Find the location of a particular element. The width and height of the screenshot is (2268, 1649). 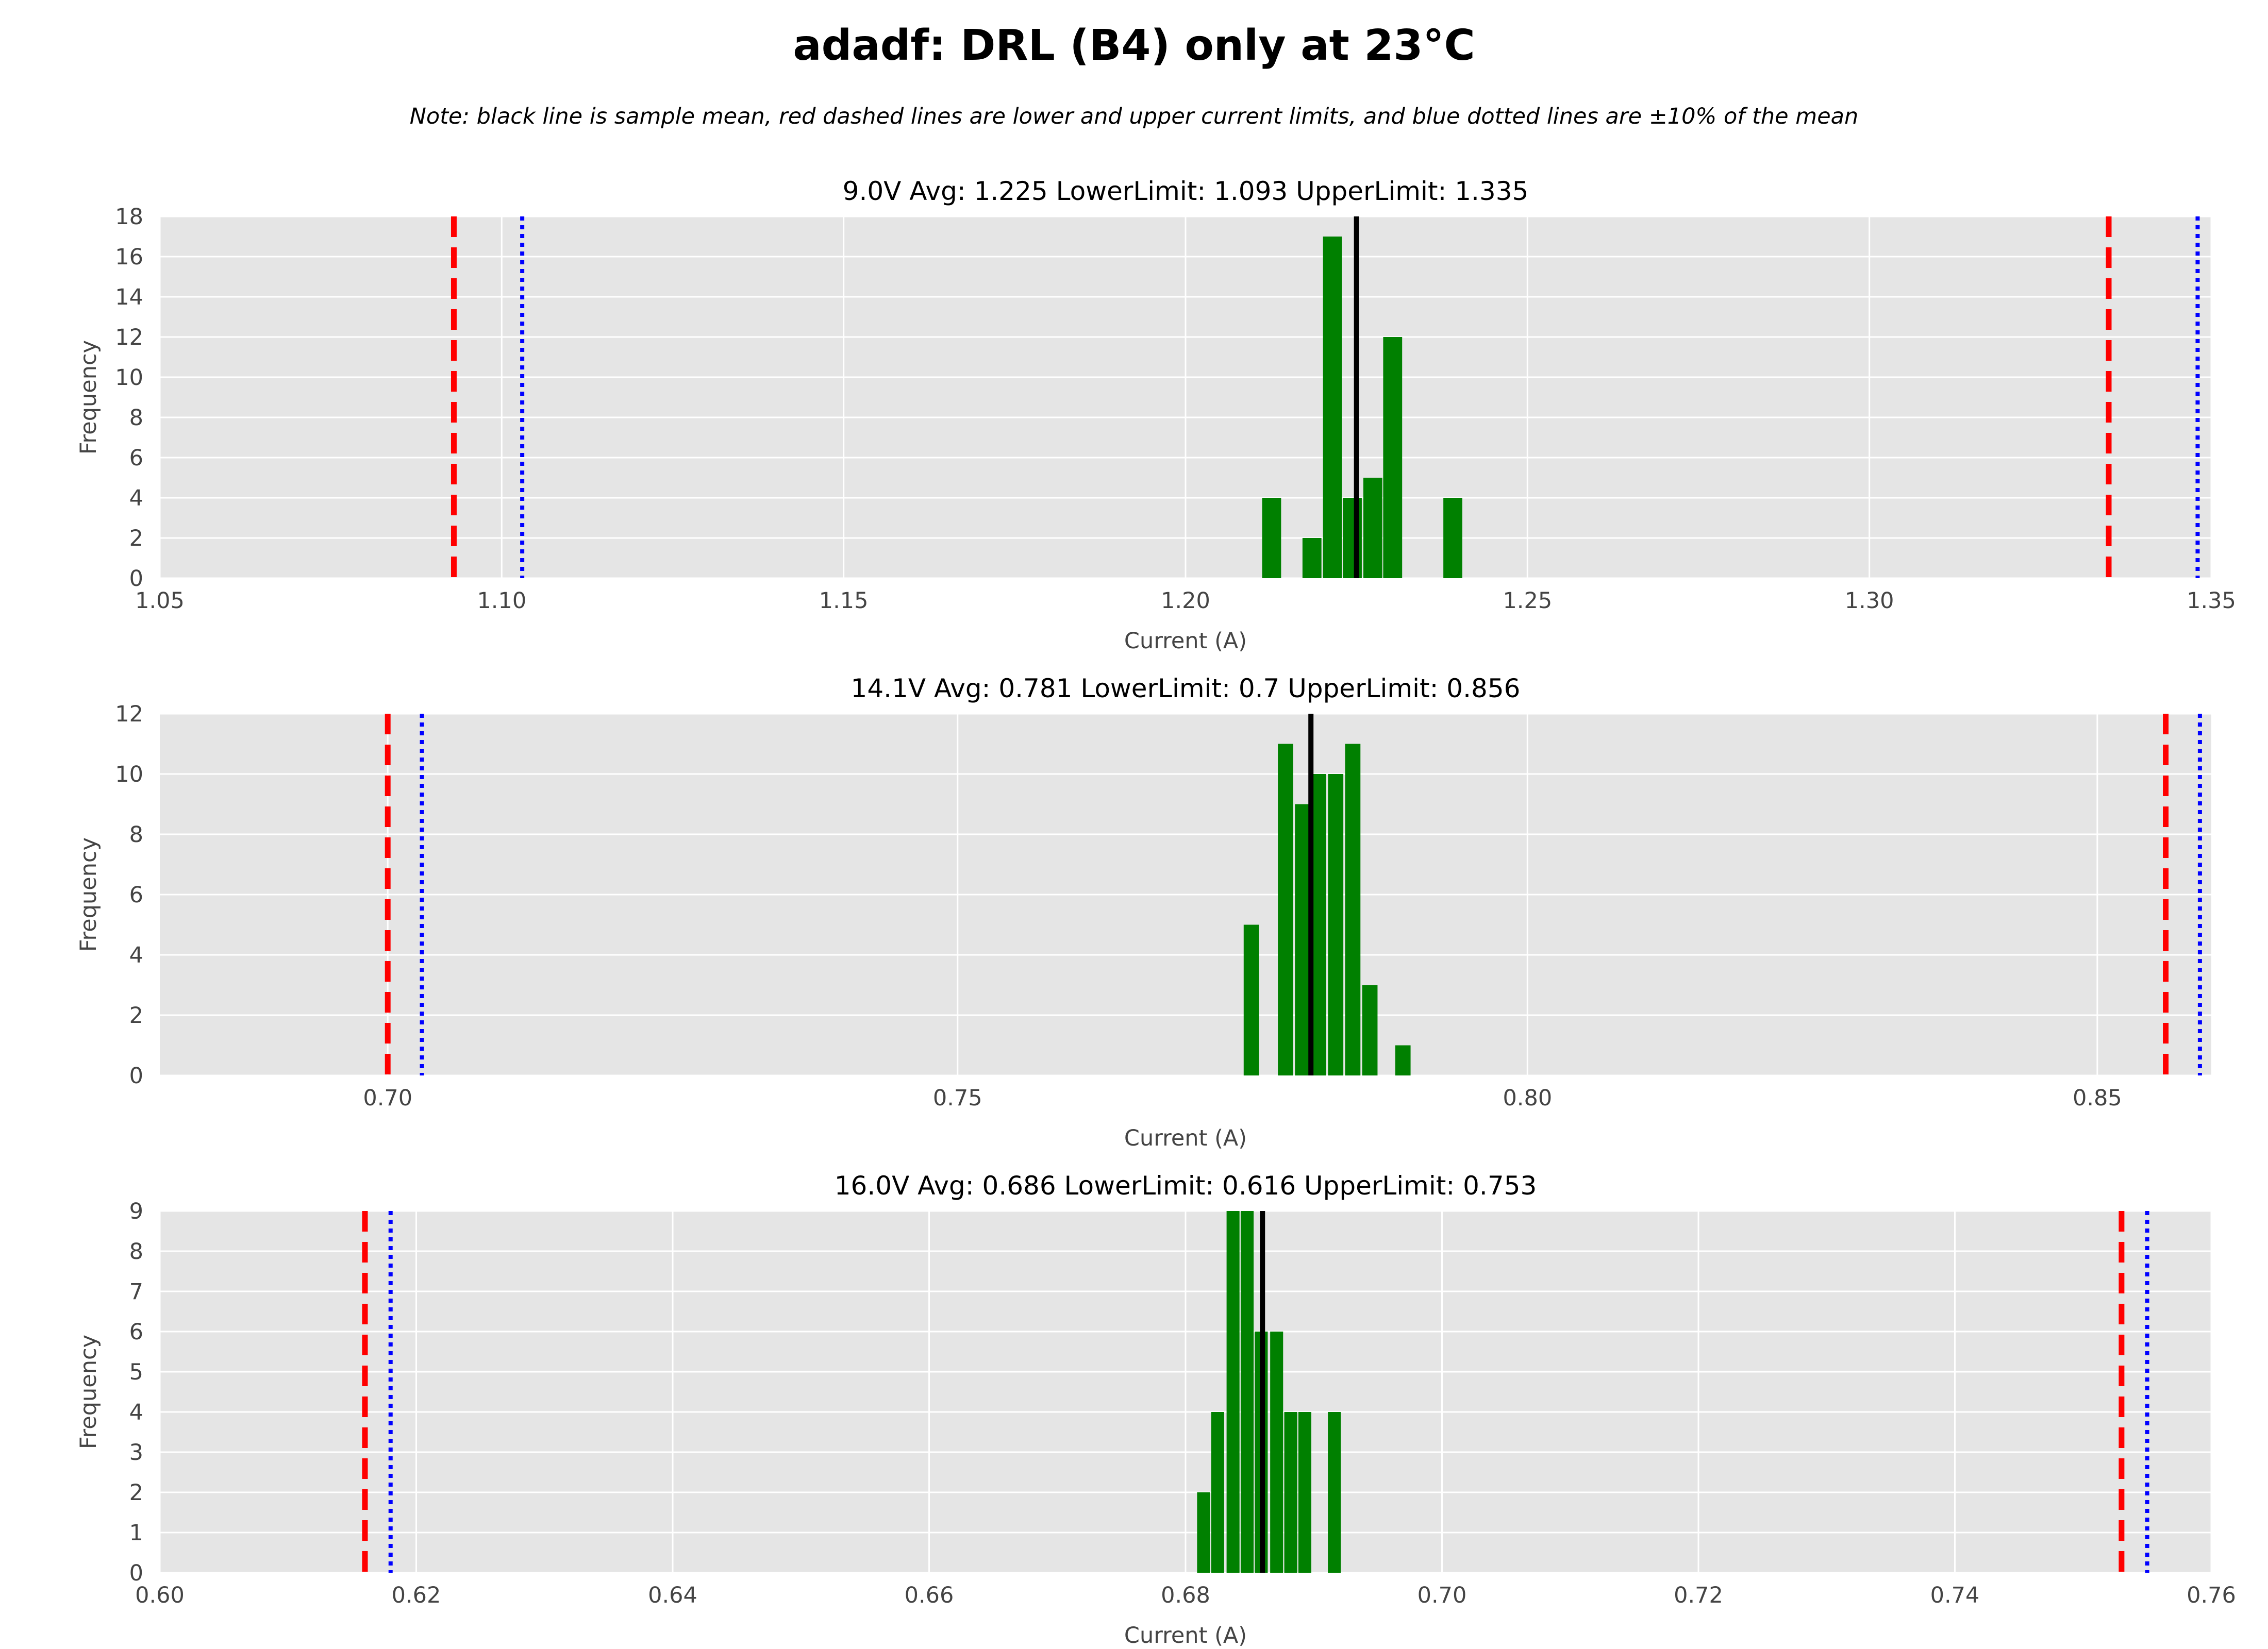

x-tick-label: 0.68 is located at coordinates (1185, 1595).